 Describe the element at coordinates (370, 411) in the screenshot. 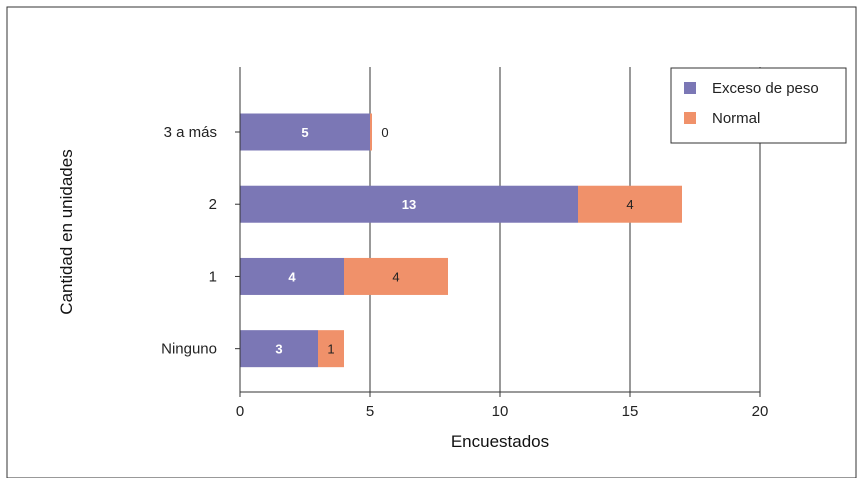

I see `x-tick-label: 5` at that location.